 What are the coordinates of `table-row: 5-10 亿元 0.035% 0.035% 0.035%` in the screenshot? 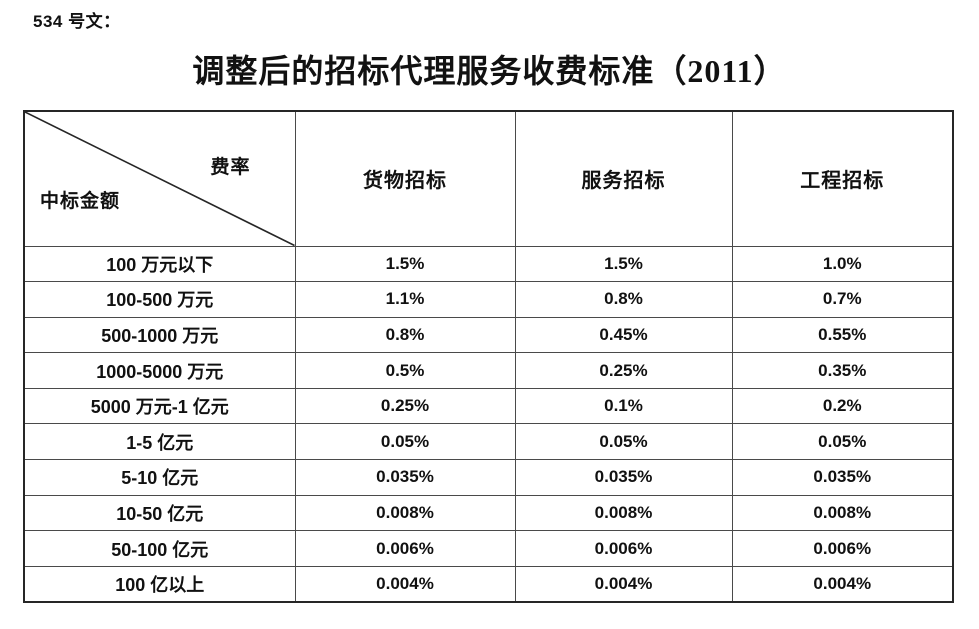 It's located at (488, 477).